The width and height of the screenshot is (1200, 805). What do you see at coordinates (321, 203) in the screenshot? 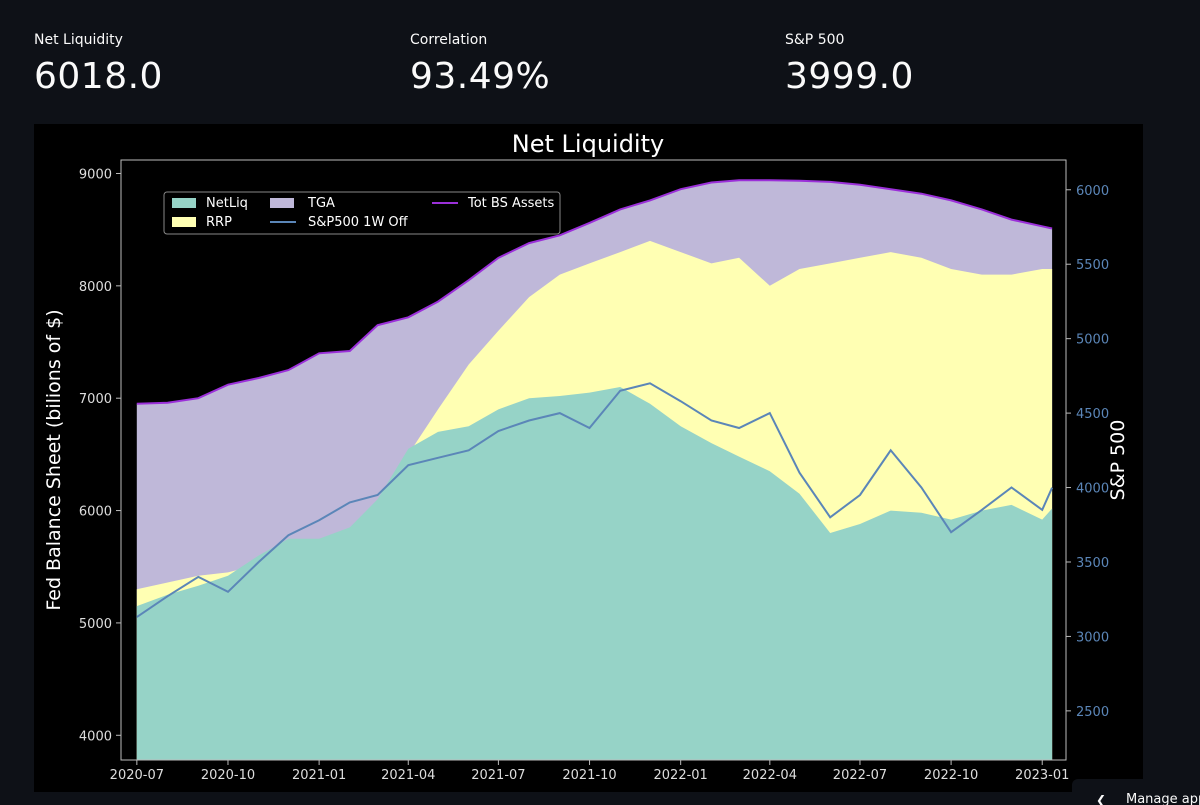
I see `legend-entry-tga: TGA` at bounding box center [321, 203].